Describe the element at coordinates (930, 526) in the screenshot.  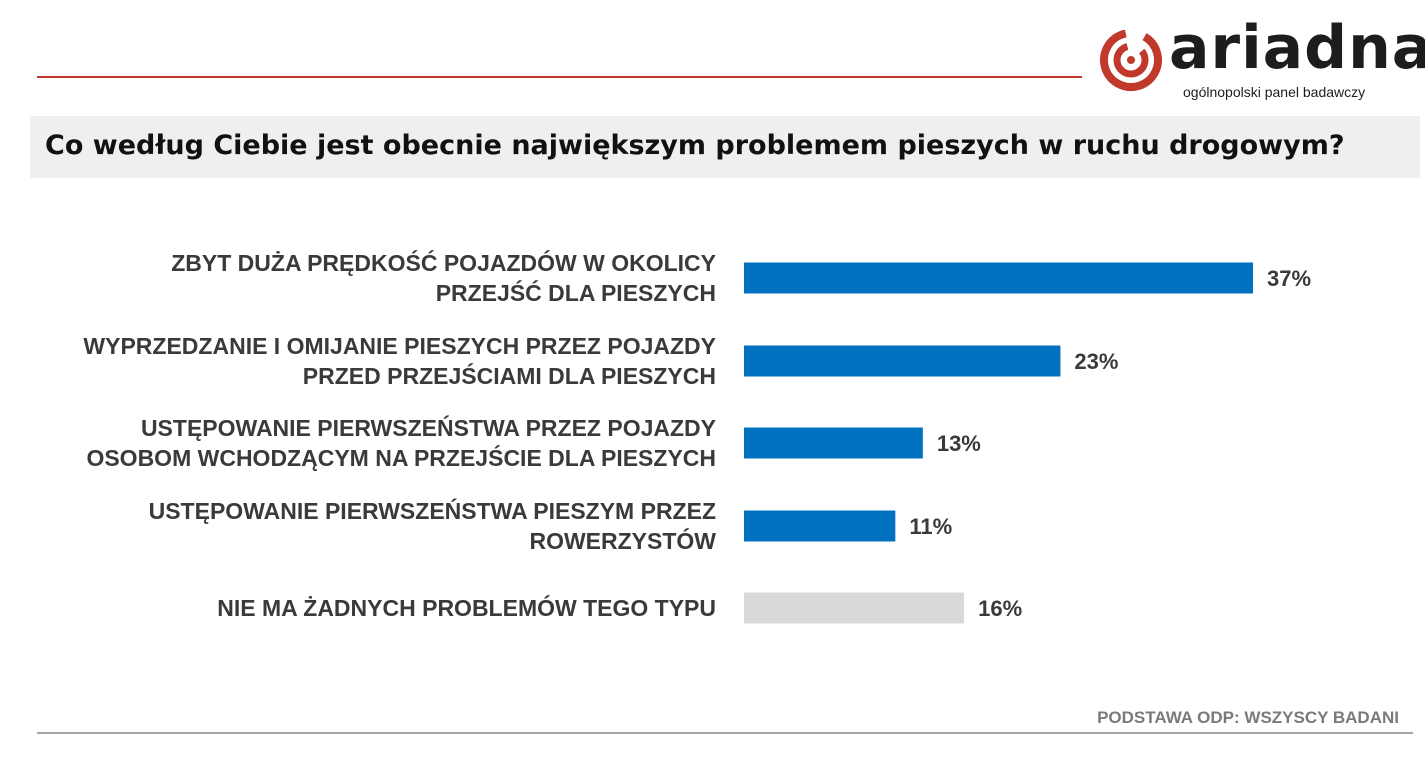
I see `value-label-4: 11%` at that location.